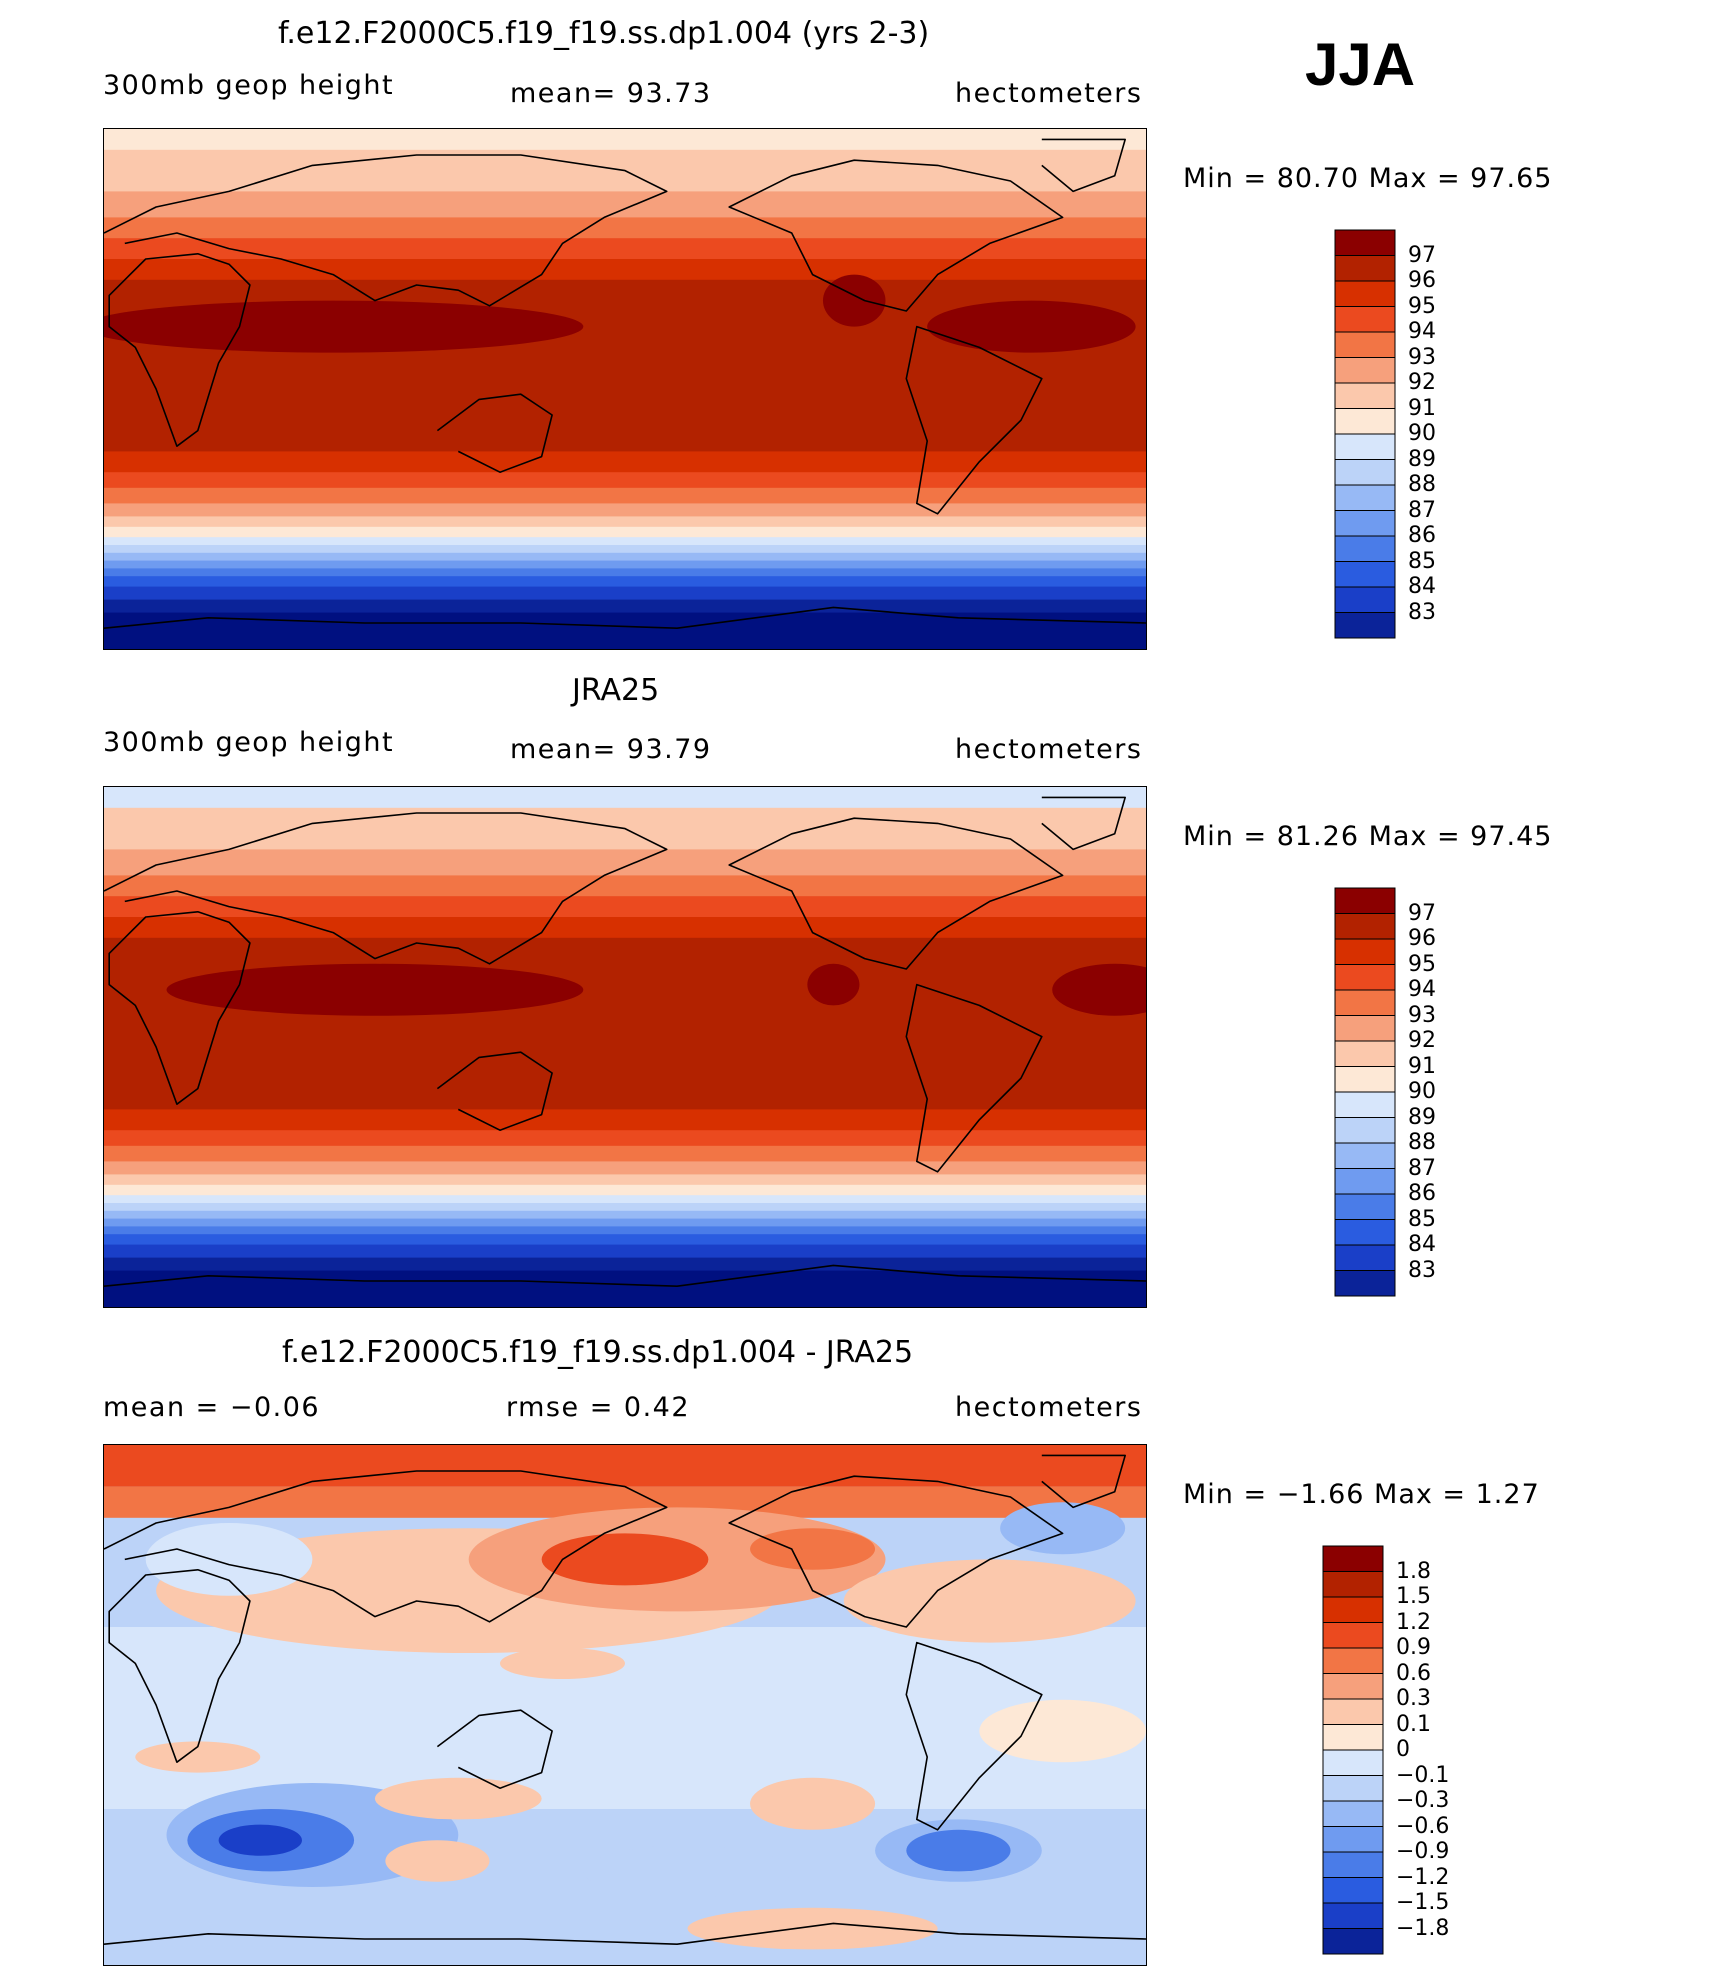 This screenshot has height=1986, width=1710. What do you see at coordinates (1423, 1826) in the screenshot?
I see `colorbar-tick-label: −0.6` at bounding box center [1423, 1826].